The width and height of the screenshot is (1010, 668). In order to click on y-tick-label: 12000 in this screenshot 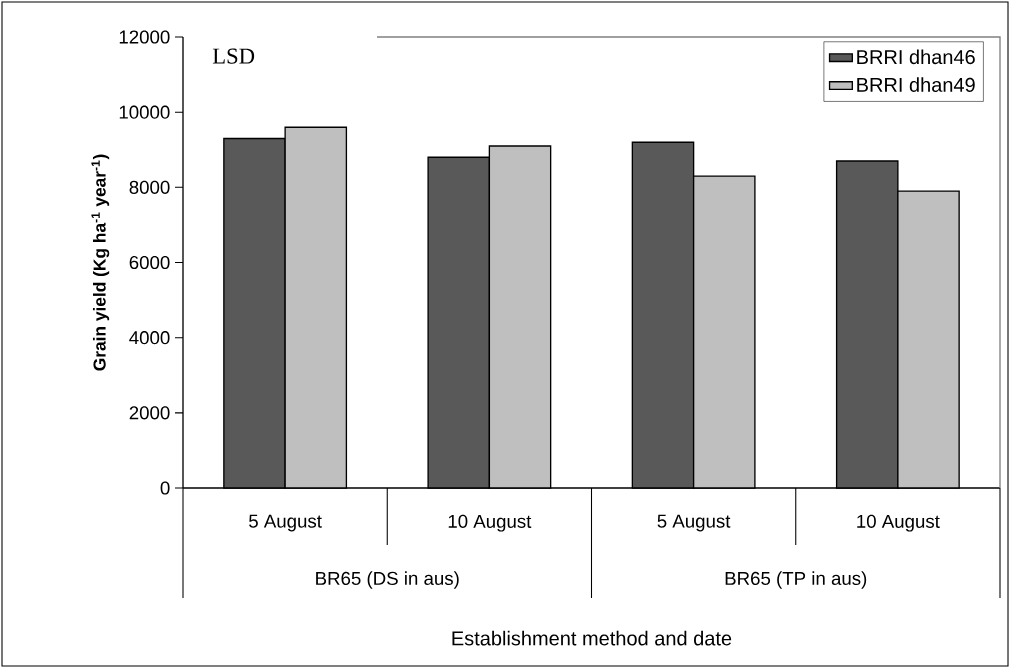, I will do `click(144, 37)`.